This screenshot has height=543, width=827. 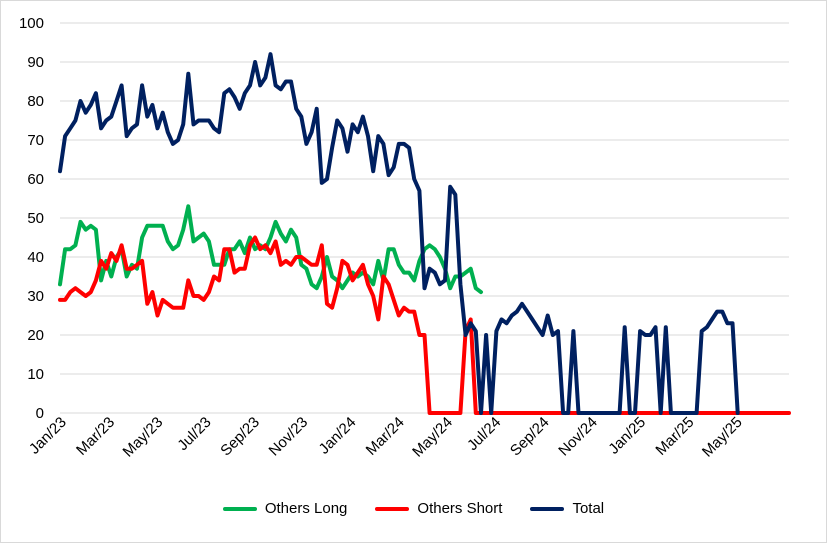 What do you see at coordinates (547, 508) in the screenshot?
I see `legend-swatch-total` at bounding box center [547, 508].